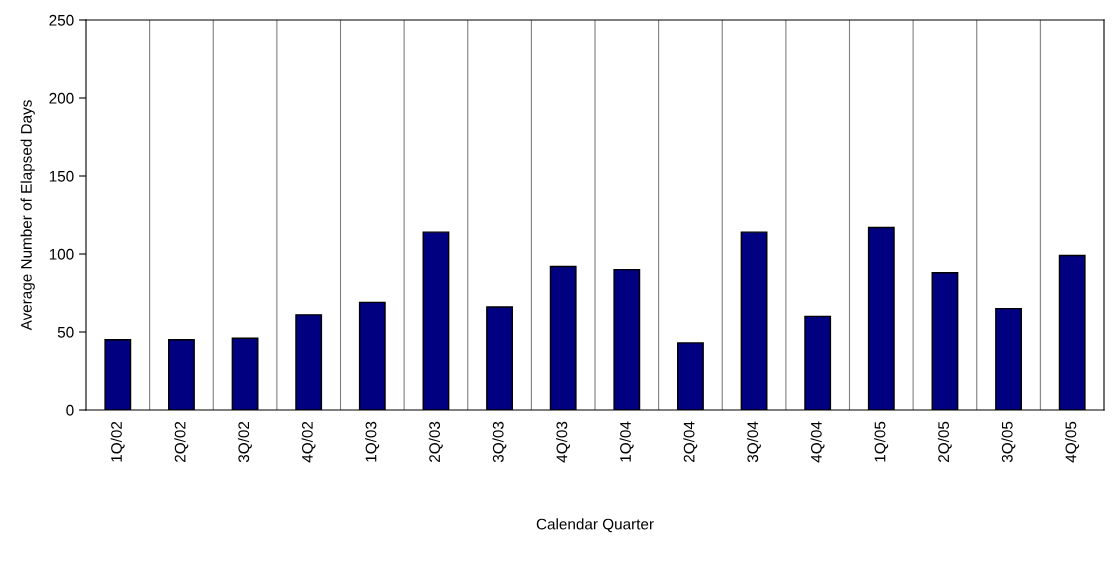 Image resolution: width=1115 pixels, height=563 pixels. Describe the element at coordinates (626, 441) in the screenshot. I see `x-tick-label: 1Q/04` at that location.